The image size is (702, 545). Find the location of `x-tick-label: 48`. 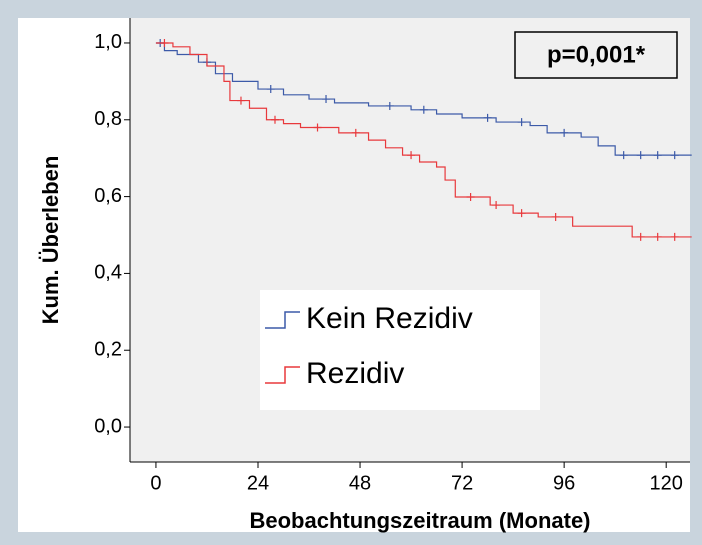

x-tick-label: 48 is located at coordinates (360, 483).